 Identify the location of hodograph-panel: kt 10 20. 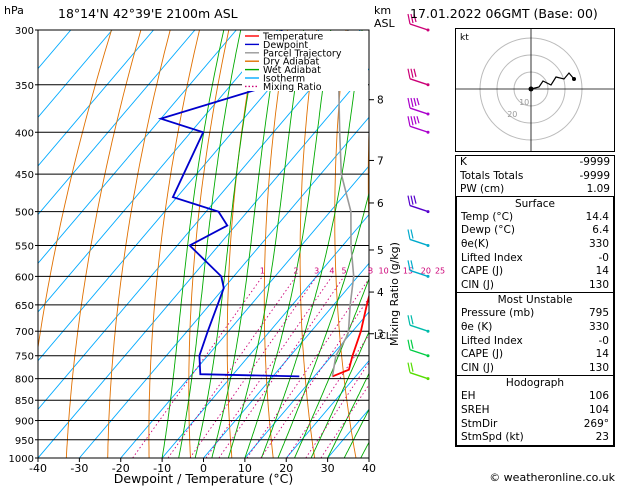
(535, 90).